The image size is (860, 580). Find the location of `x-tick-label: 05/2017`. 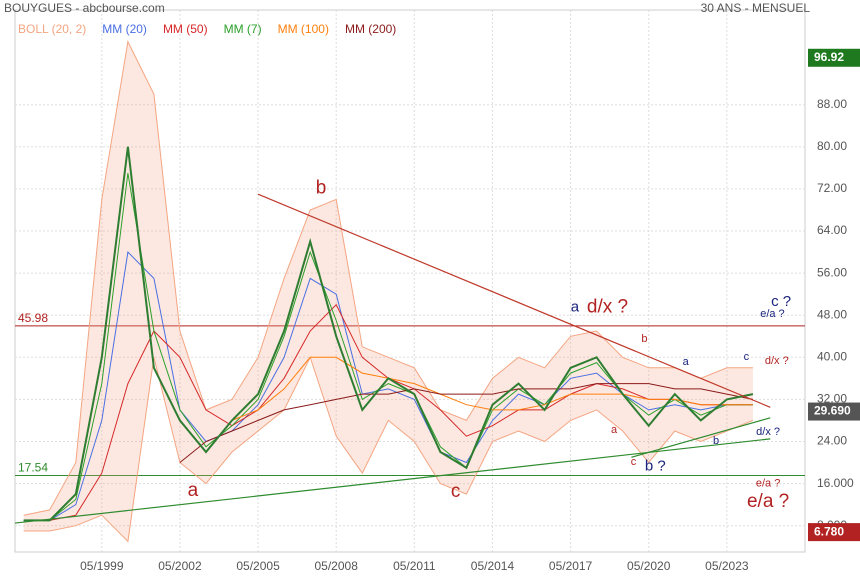

x-tick-label: 05/2017 is located at coordinates (571, 566).